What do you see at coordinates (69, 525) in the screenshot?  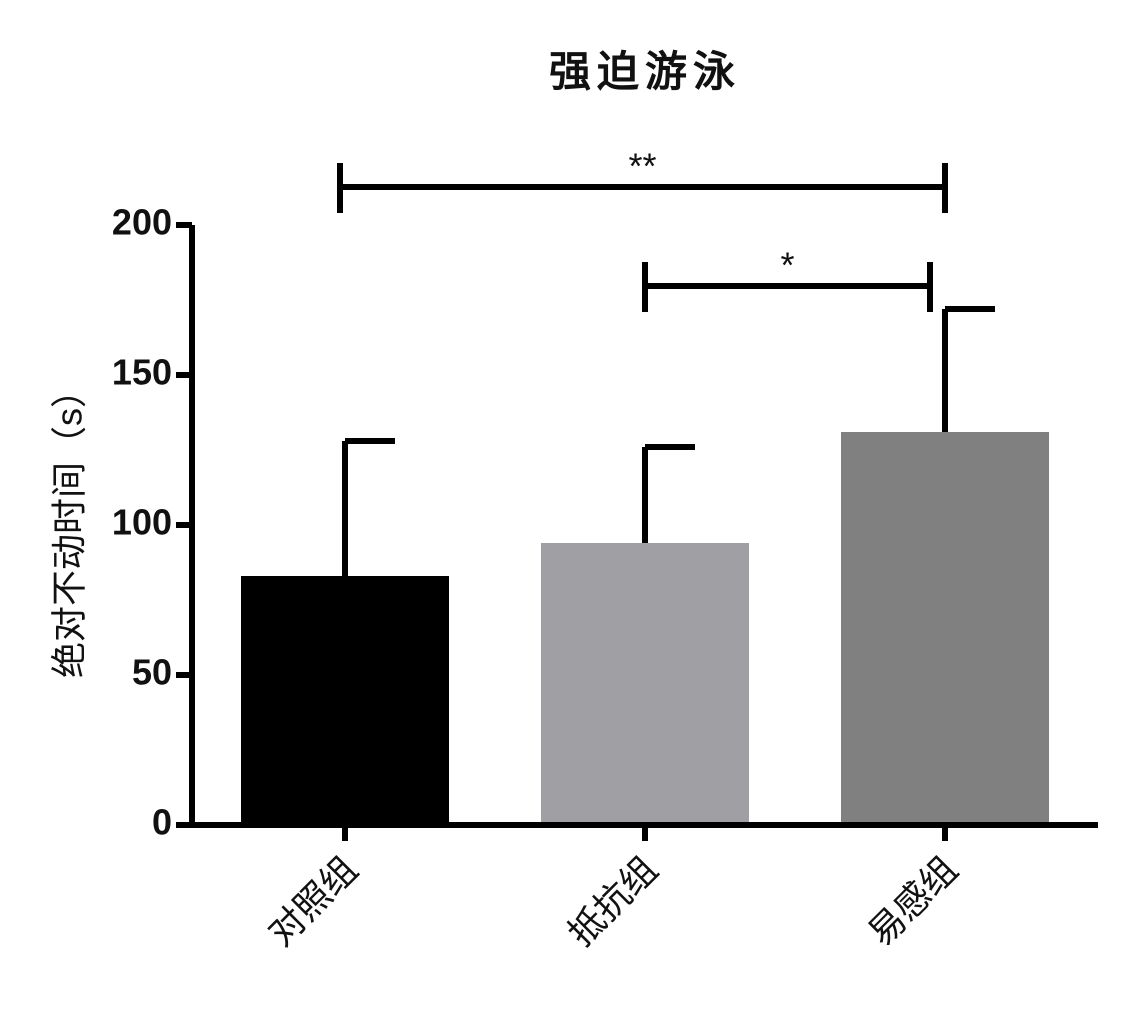 I see `y-axis-label: 绝对不动时间（s）` at bounding box center [69, 525].